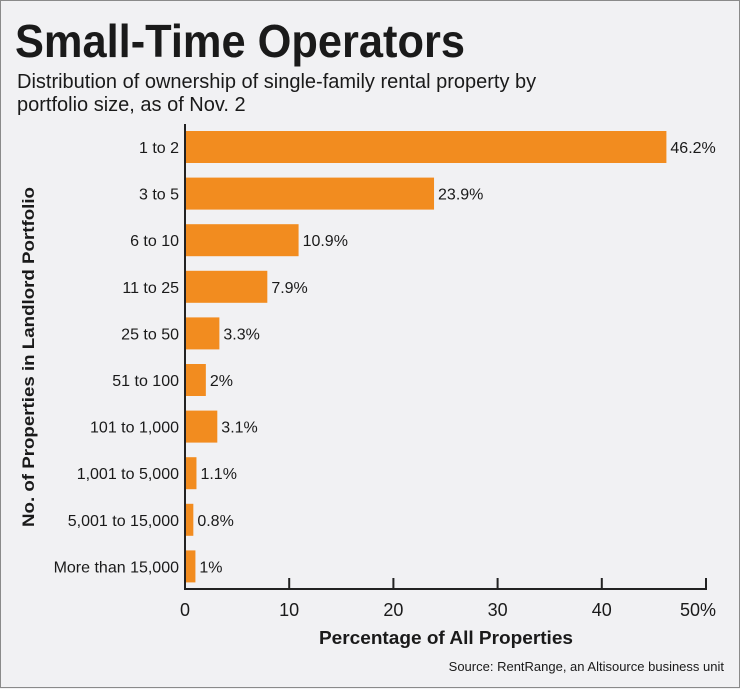  I want to click on data-label: 3.3%, so click(241, 334).